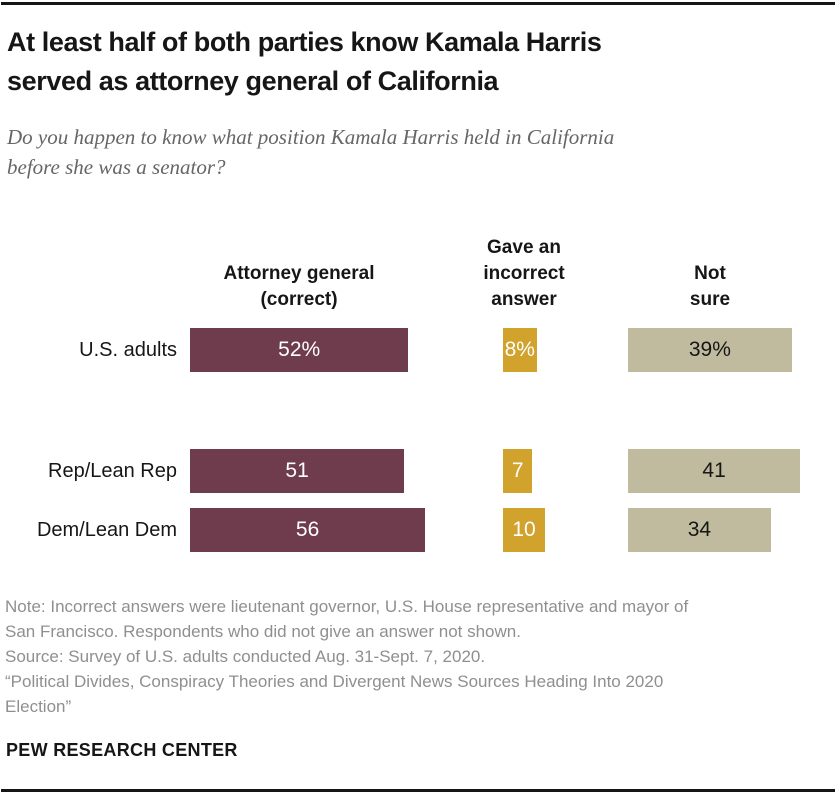  What do you see at coordinates (299, 299) in the screenshot?
I see `text-line: (correct)` at bounding box center [299, 299].